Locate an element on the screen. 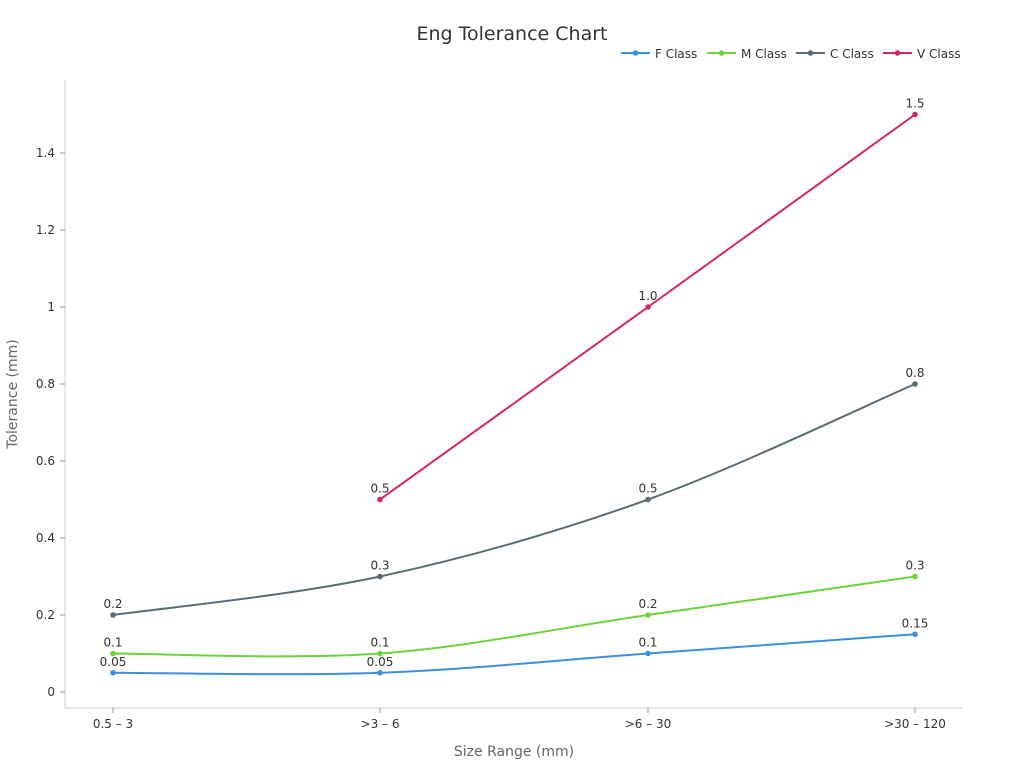  x-tick-label: >6 – 30 is located at coordinates (648, 724).